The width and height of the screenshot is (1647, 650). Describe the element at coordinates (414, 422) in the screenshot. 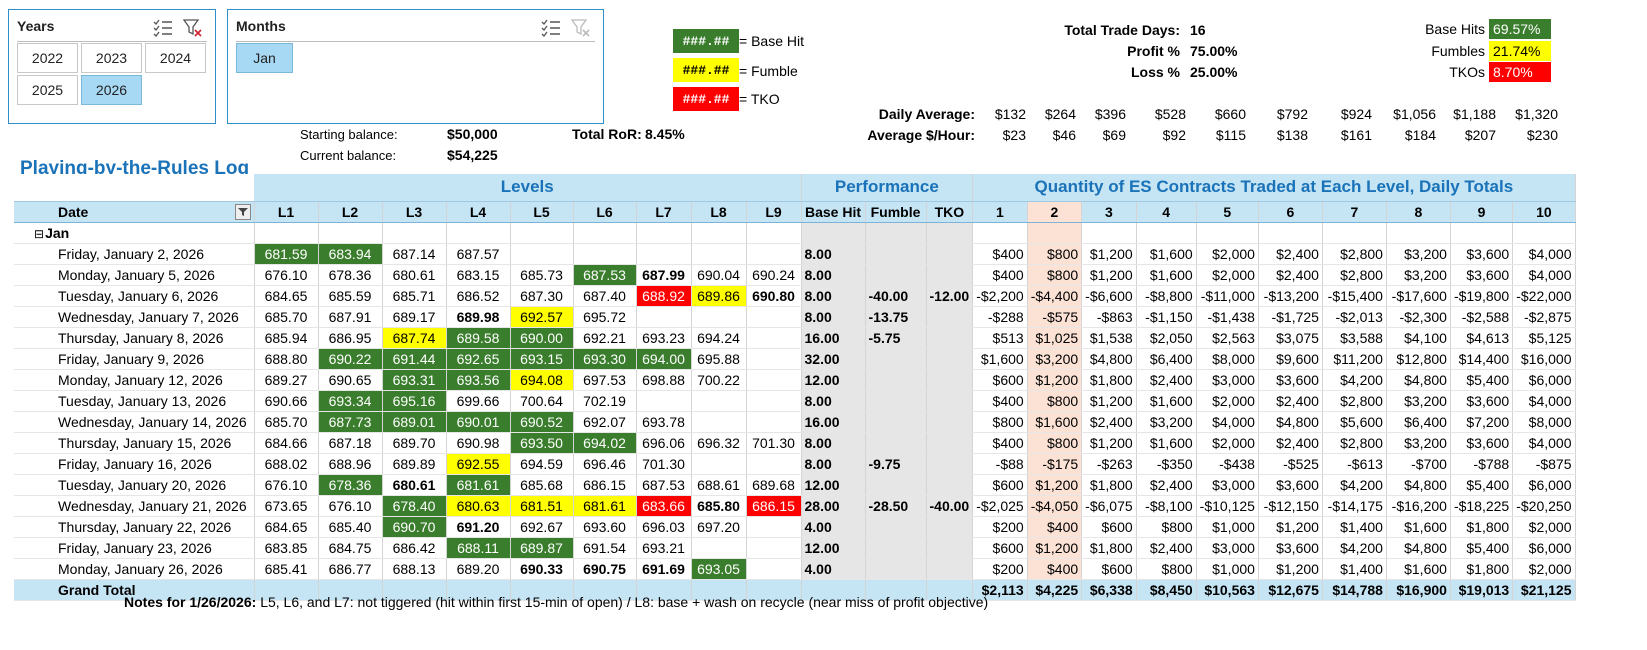

I see `level-cell-l3: 689.01` at that location.